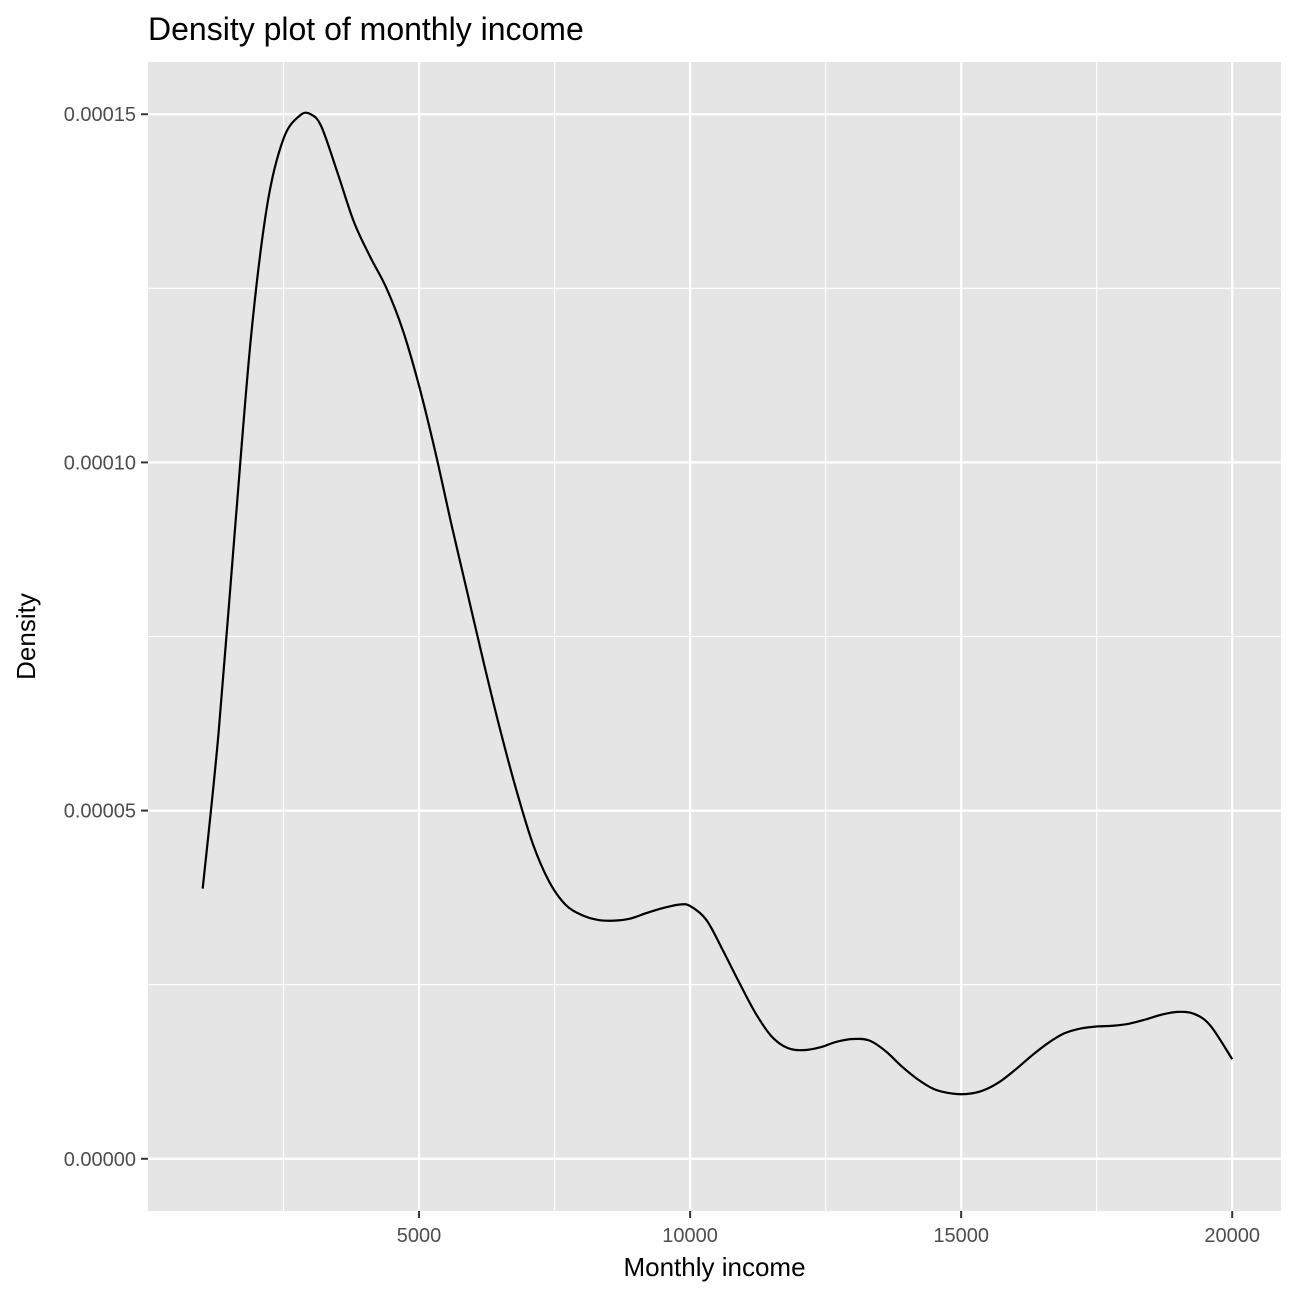 The image size is (1296, 1296). I want to click on y-axis: 0.00000 0.00005 0.00010 0.00015, so click(106, 637).